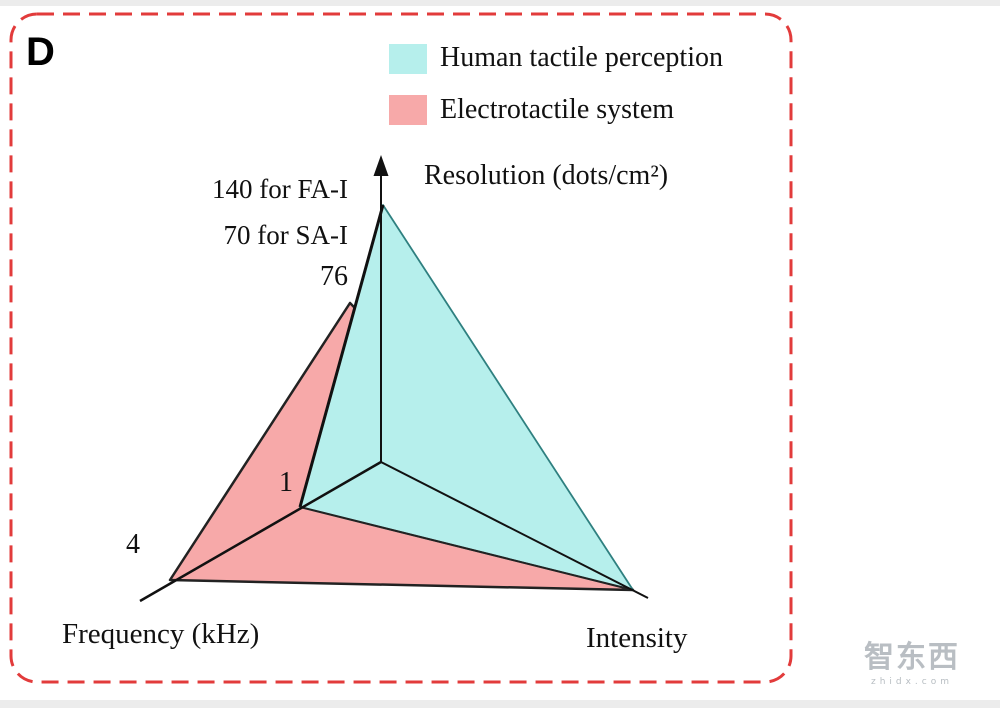  I want to click on panel-letter: D, so click(40, 52).